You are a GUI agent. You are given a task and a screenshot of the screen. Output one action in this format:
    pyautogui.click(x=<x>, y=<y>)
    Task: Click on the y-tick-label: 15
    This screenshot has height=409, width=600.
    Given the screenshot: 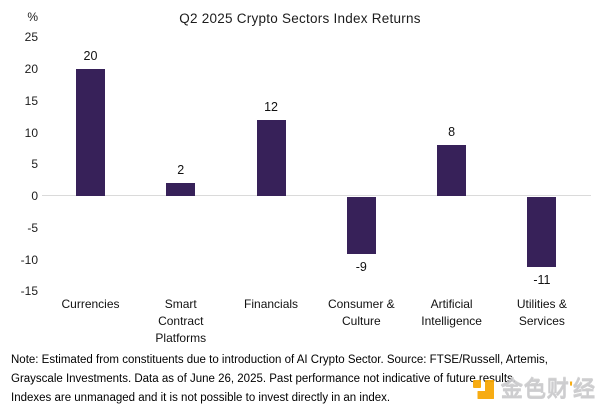 What is the action you would take?
    pyautogui.click(x=31, y=100)
    